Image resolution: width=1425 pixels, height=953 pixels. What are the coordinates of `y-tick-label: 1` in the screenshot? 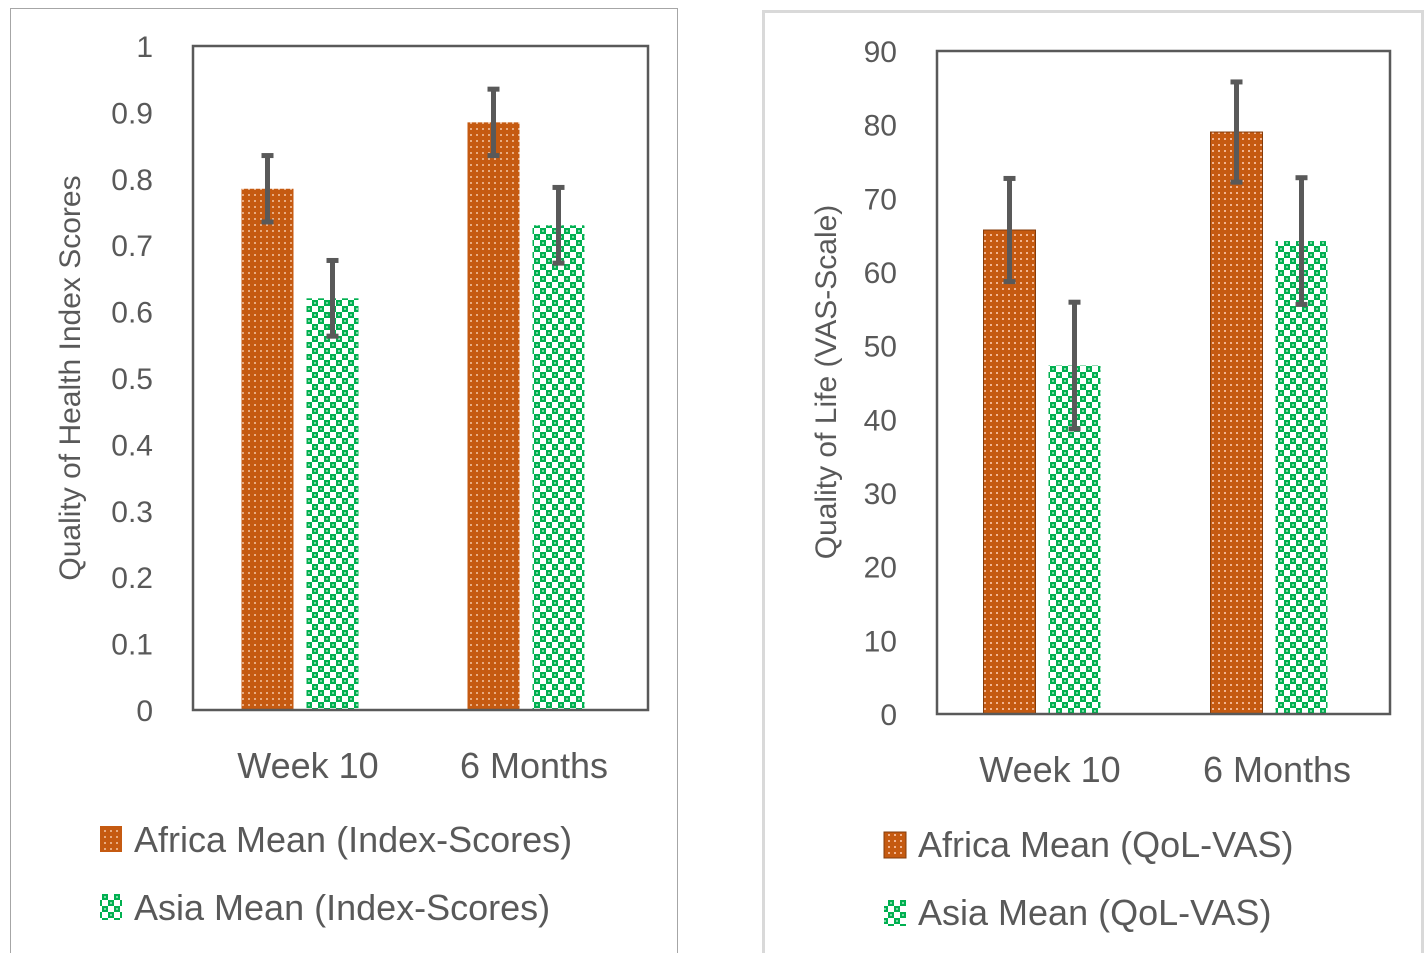 It's located at (144, 47).